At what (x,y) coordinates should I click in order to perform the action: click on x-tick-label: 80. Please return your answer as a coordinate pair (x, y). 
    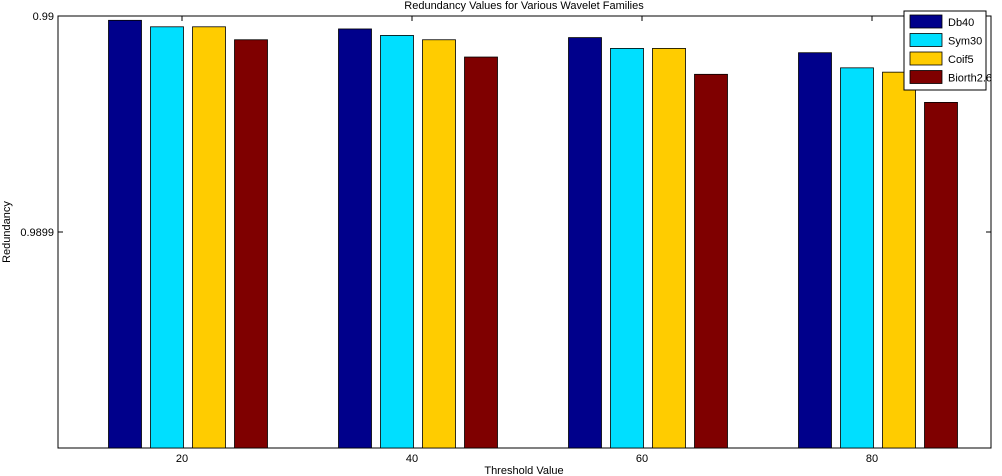
    Looking at the image, I should click on (872, 459).